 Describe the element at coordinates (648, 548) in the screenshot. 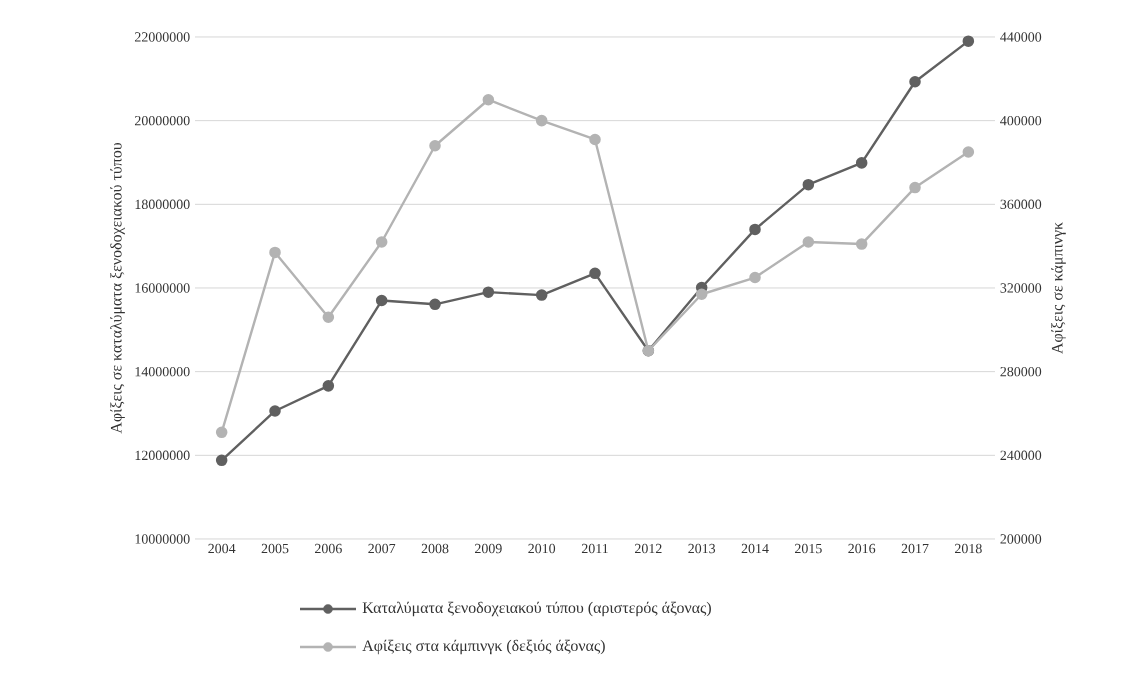

I see `x-tick-label: 2012` at that location.